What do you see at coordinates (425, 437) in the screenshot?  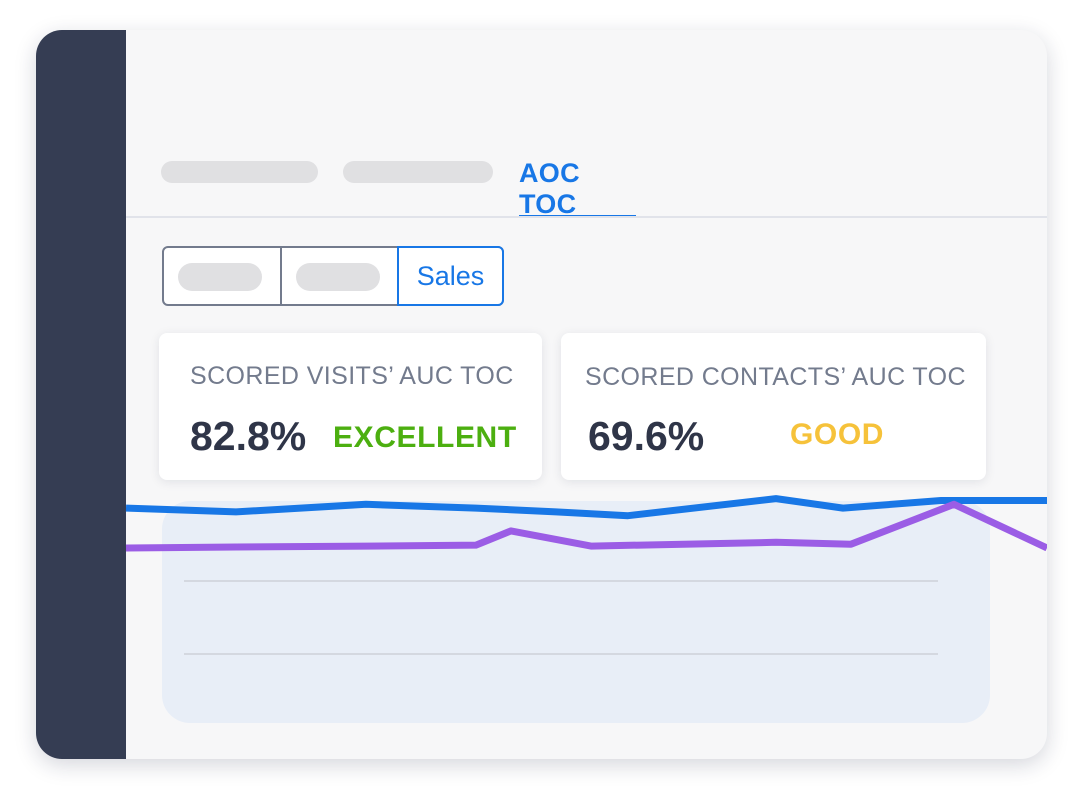 I see `rating-badge: EXCELLENT` at bounding box center [425, 437].